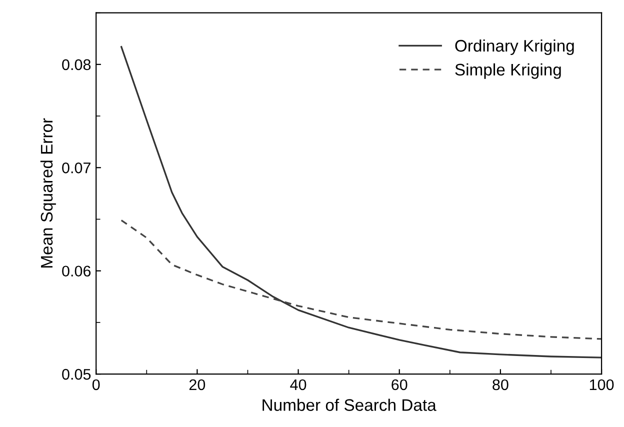  I want to click on x-tick-label: 20, so click(197, 384).